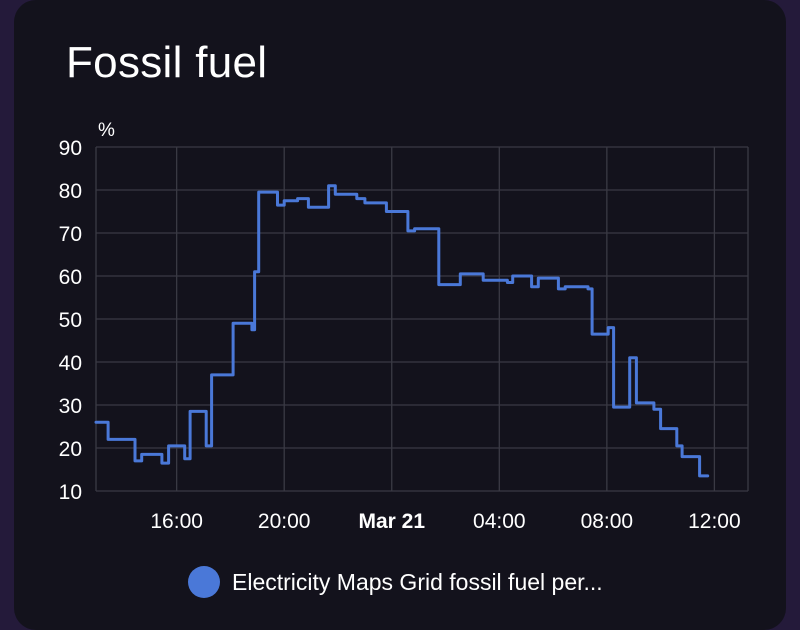 Image resolution: width=800 pixels, height=630 pixels. Describe the element at coordinates (70, 148) in the screenshot. I see `y-tick-label: 90` at that location.